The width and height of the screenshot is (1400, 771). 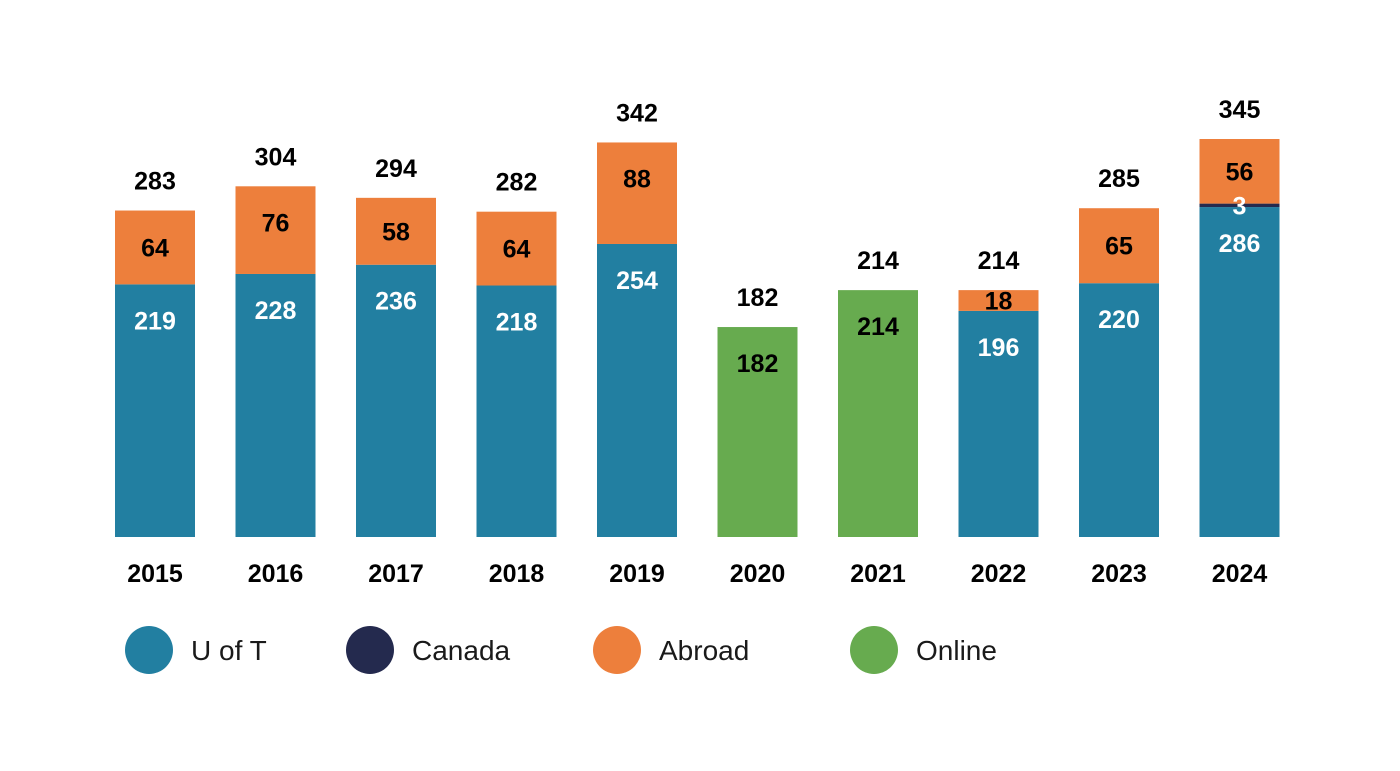 I want to click on bar-u-of-t-2016, so click(x=275, y=405).